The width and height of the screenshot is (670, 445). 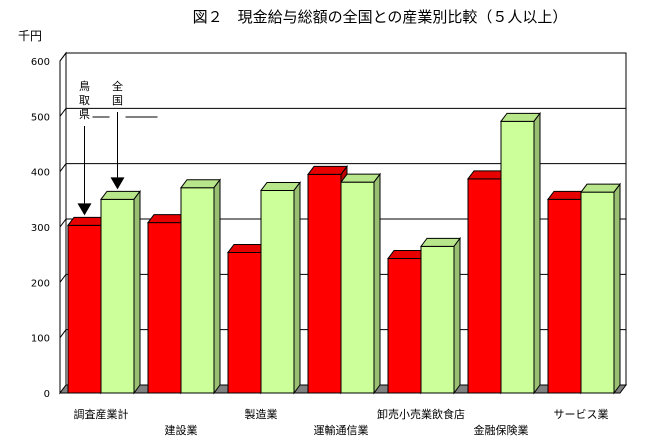 What do you see at coordinates (47, 394) in the screenshot?
I see `y-tick-label: 0` at bounding box center [47, 394].